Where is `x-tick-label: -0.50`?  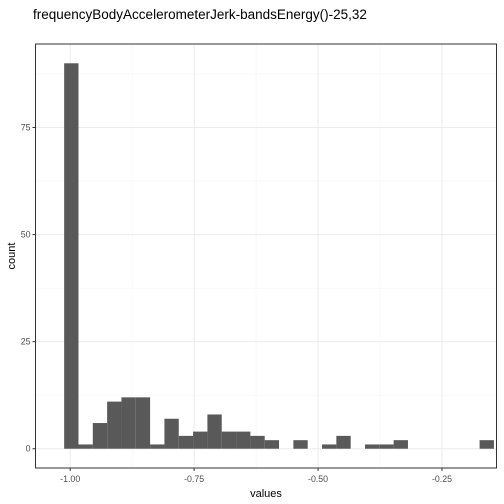
x-tick-label: -0.50 is located at coordinates (318, 479).